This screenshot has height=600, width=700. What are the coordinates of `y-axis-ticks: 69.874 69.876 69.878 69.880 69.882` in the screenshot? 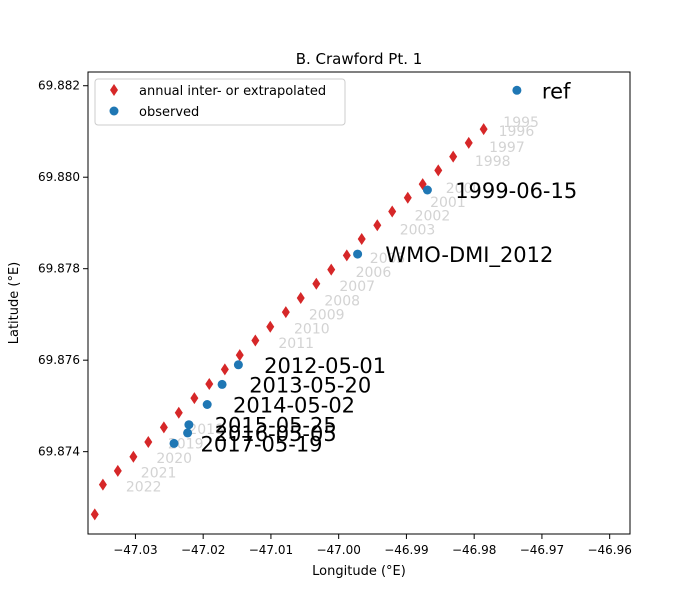 It's located at (63, 269).